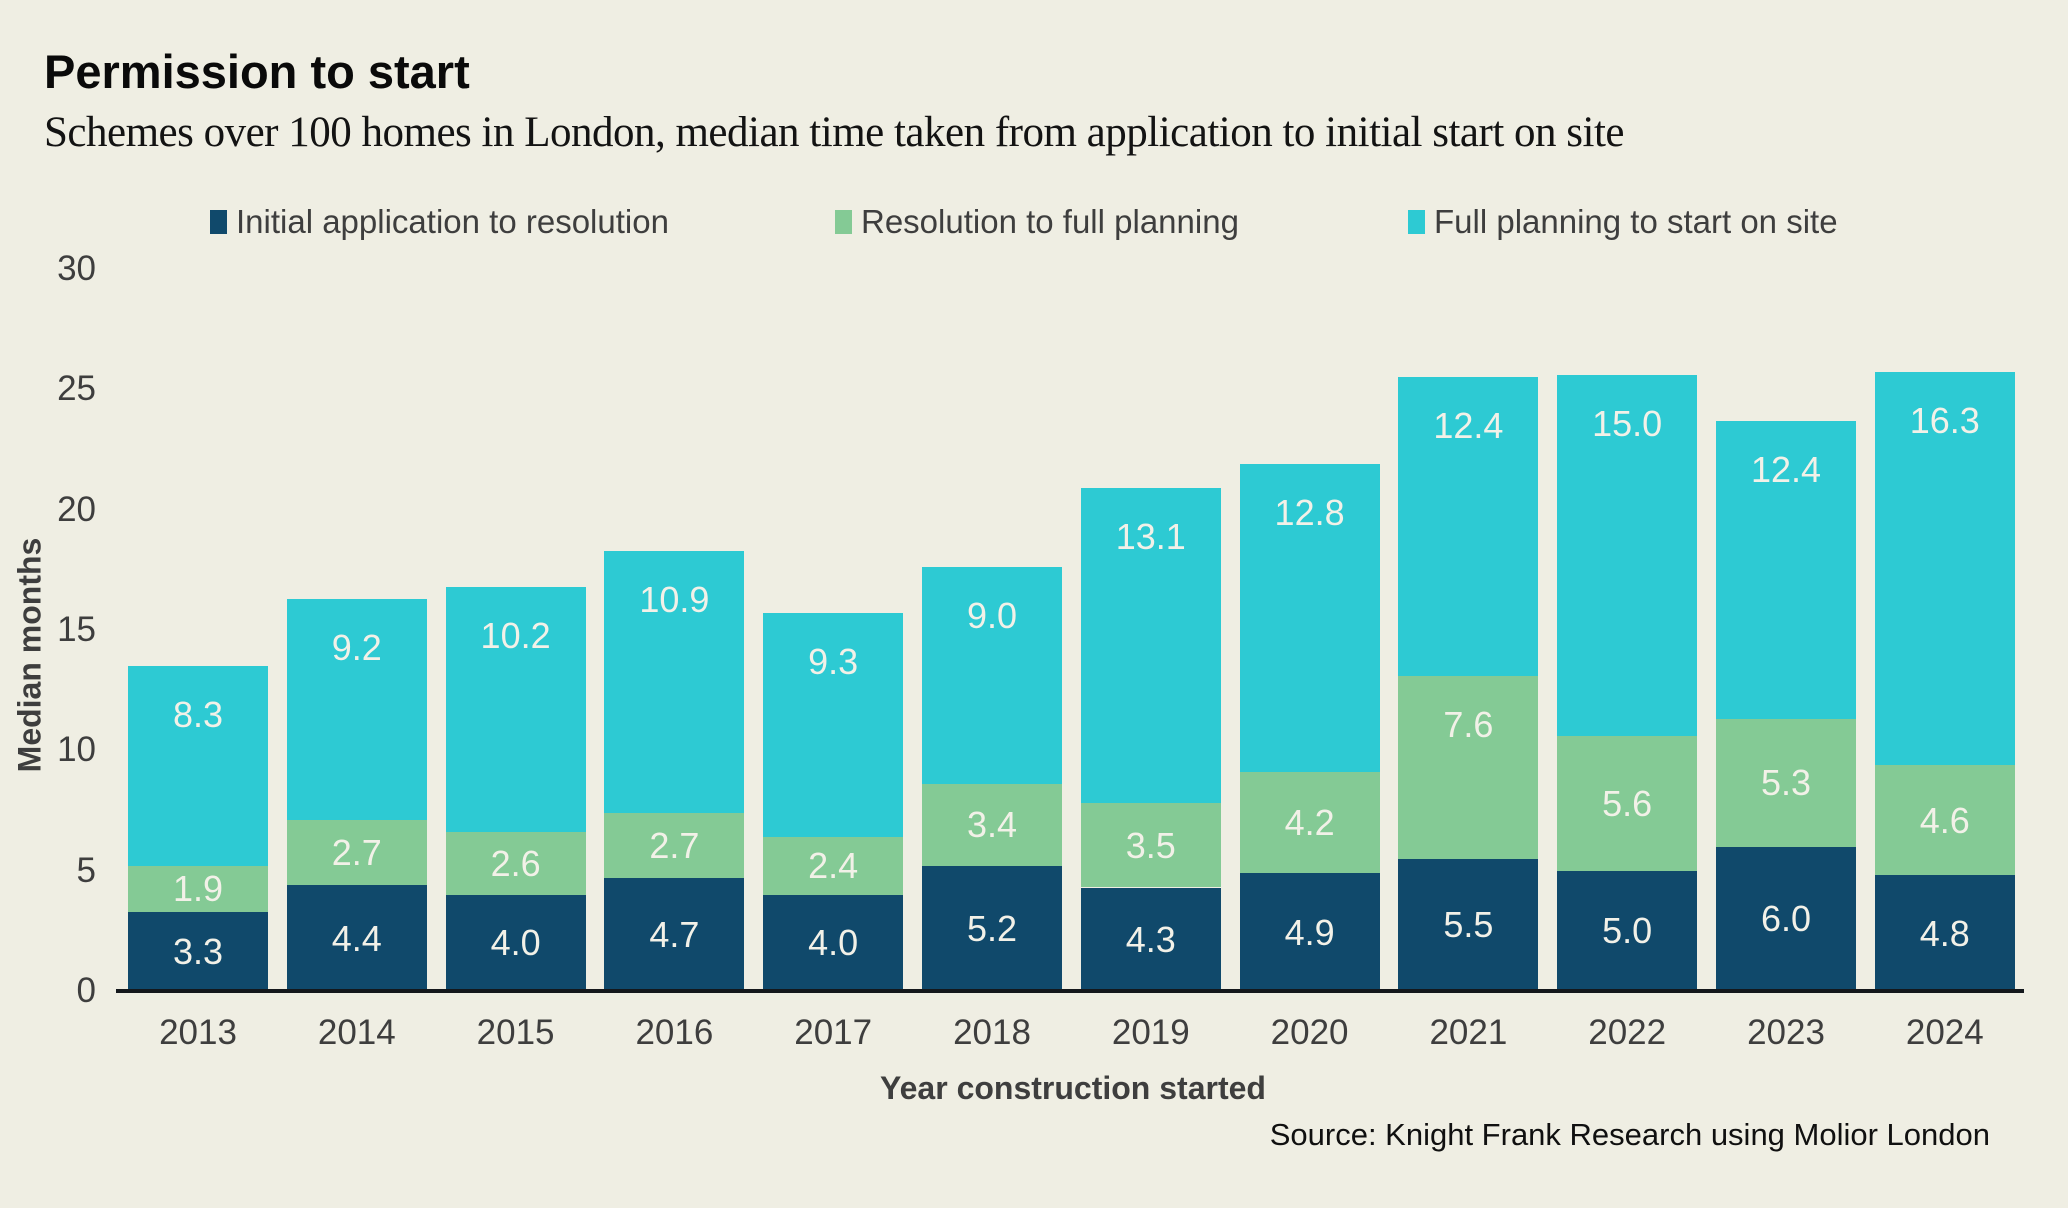 This screenshot has width=2068, height=1208. I want to click on bar-segment: 5.0, so click(1627, 930).